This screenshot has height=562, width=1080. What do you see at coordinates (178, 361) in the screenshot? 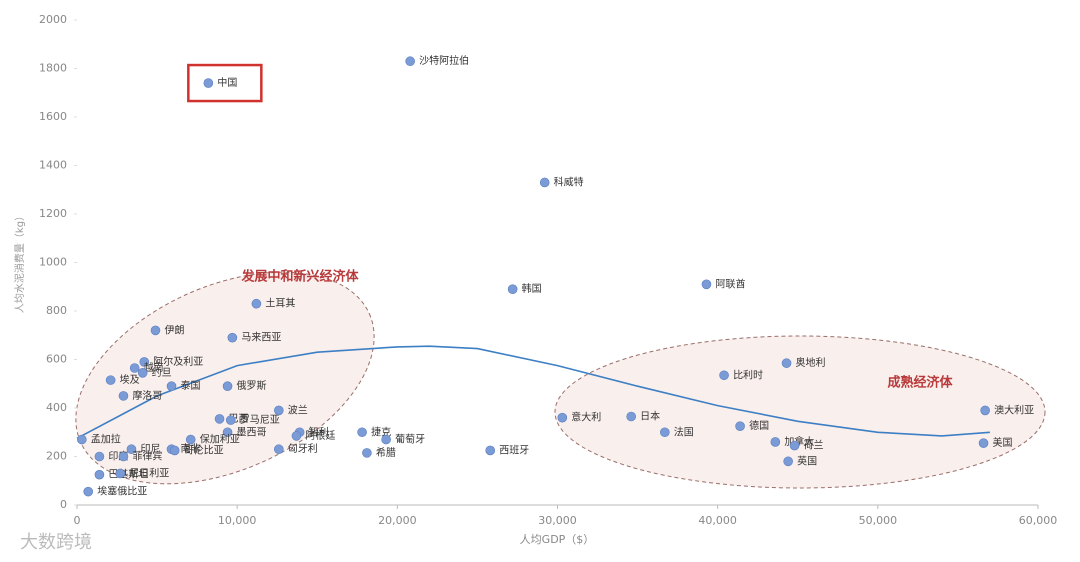
I see `point-label: 阿尔及利亚` at bounding box center [178, 361].